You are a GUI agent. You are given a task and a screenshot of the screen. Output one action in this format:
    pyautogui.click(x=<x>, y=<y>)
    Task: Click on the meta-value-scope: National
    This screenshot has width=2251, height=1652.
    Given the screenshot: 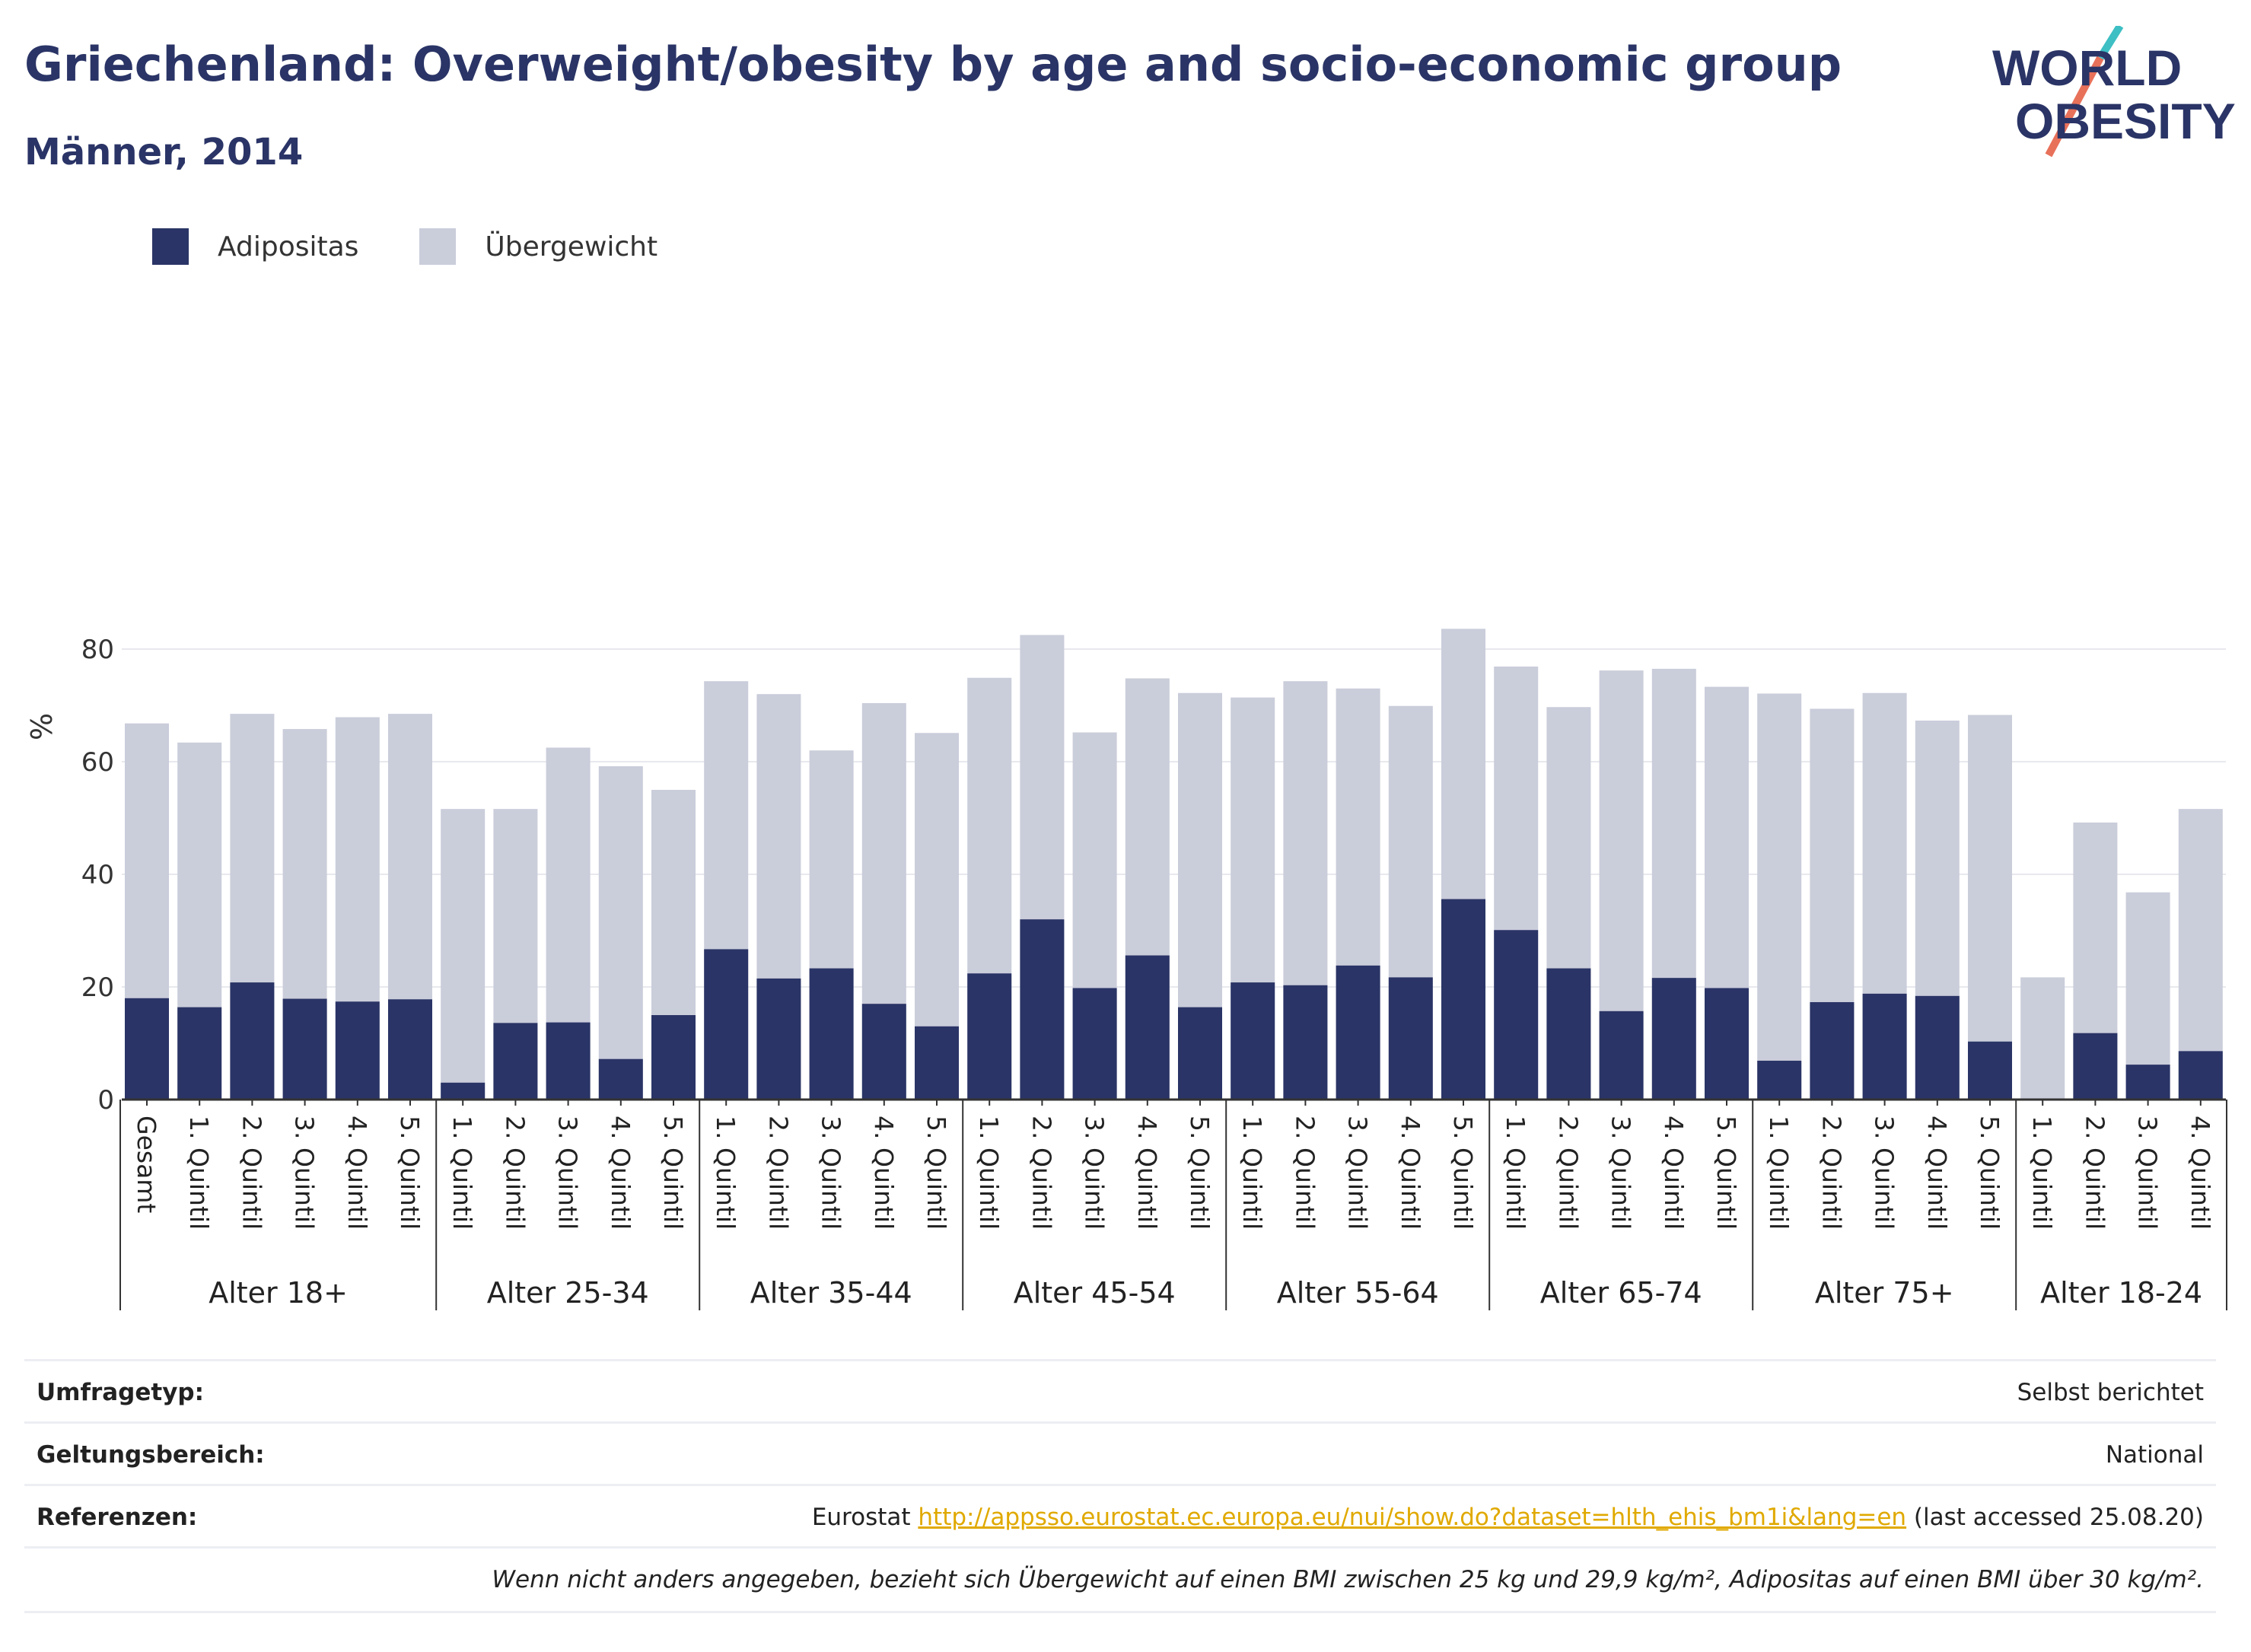 What is the action you would take?
    pyautogui.click(x=2154, y=1455)
    